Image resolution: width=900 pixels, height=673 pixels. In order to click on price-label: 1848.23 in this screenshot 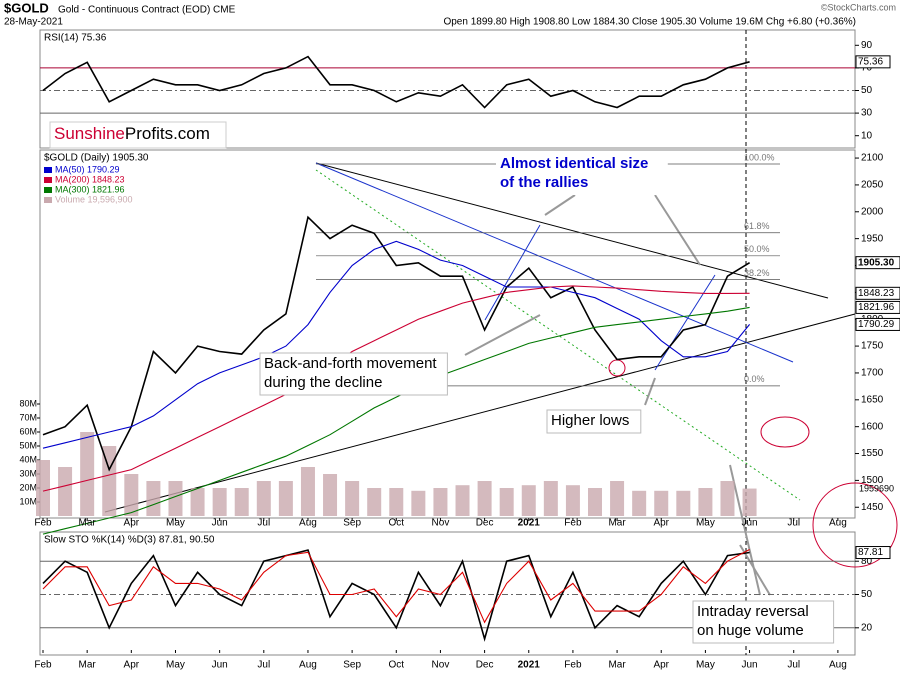, I will do `click(876, 293)`.